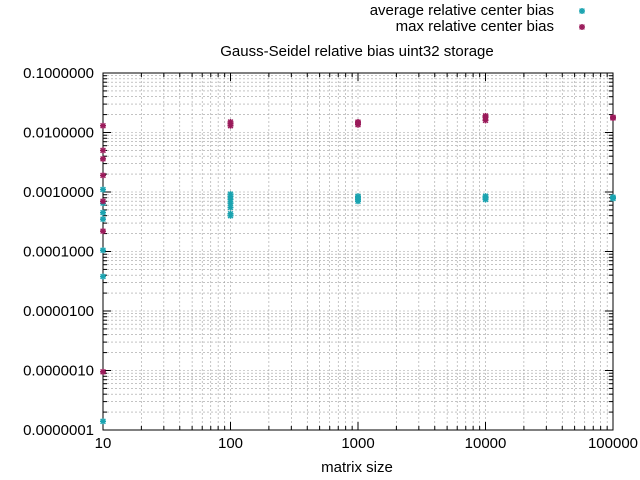 The image size is (640, 480). I want to click on x-tick-label: 10, so click(103, 443).